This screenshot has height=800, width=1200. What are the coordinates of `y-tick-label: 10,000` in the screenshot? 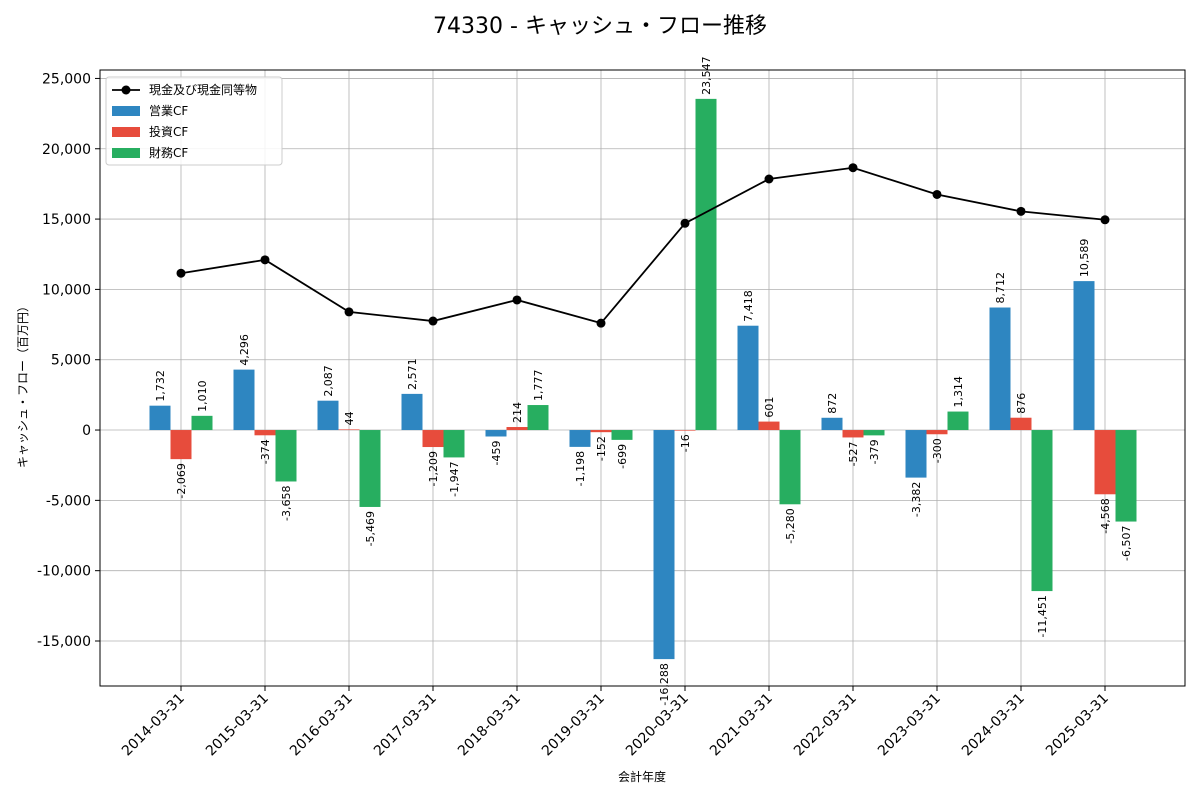 It's located at (66, 290).